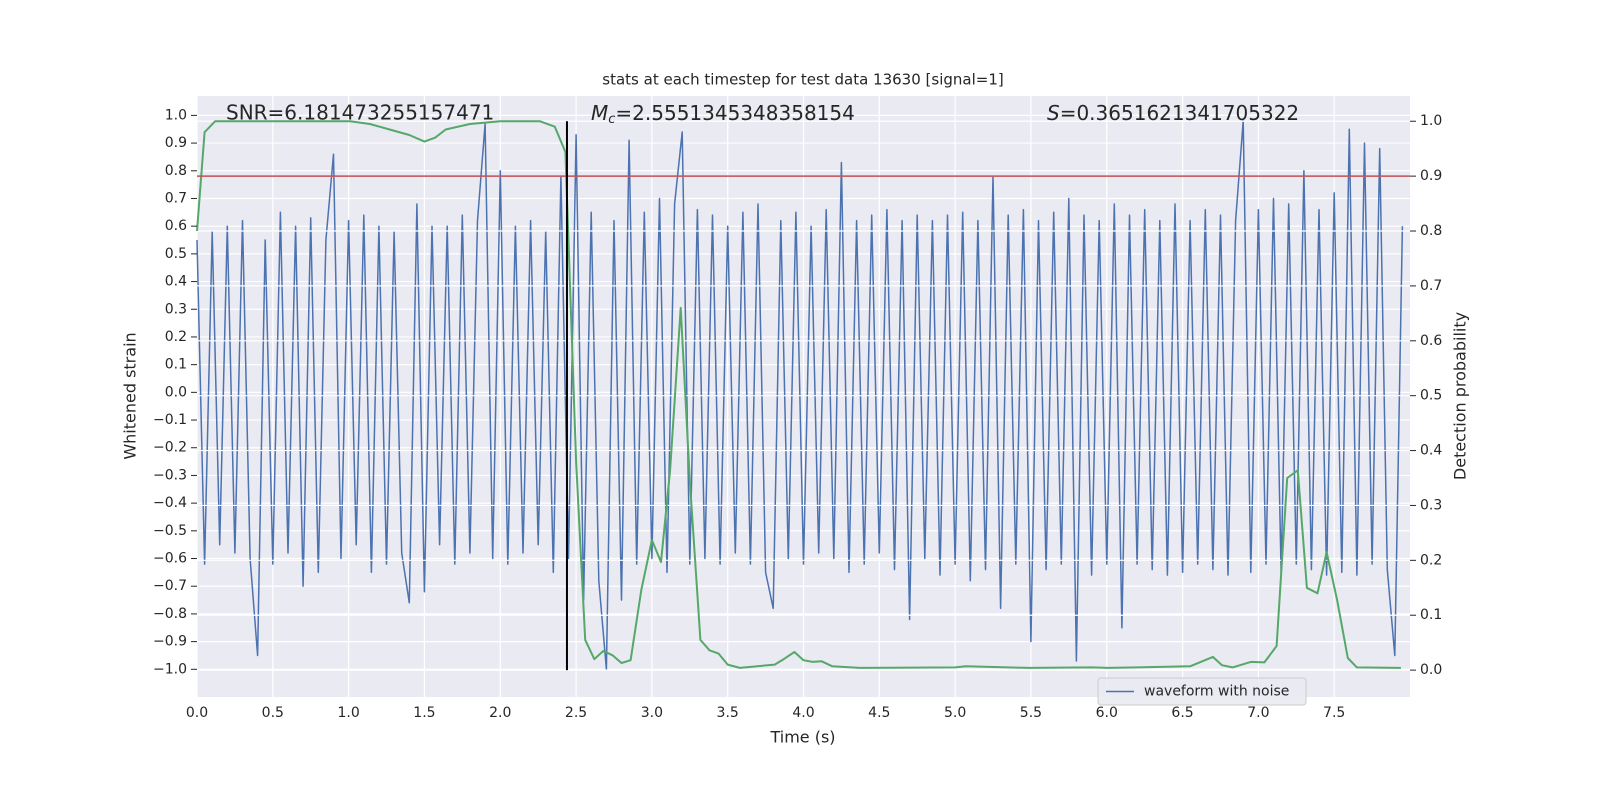  What do you see at coordinates (1179, 113) in the screenshot?
I see `s-value: =0.3651621341705322` at bounding box center [1179, 113].